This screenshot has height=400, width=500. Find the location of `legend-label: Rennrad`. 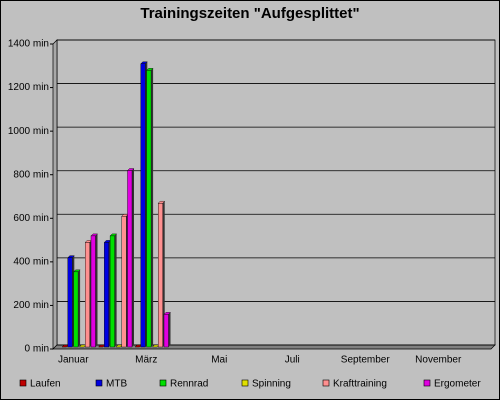

legend-label: Rennrad is located at coordinates (189, 384).